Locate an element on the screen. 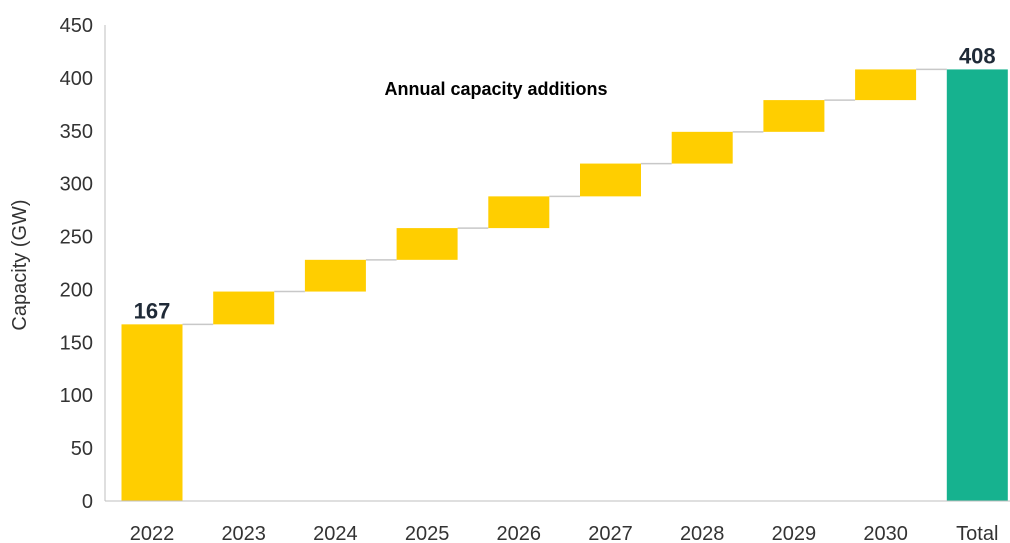  chart-annotation: Annual capacity additions is located at coordinates (495, 89).